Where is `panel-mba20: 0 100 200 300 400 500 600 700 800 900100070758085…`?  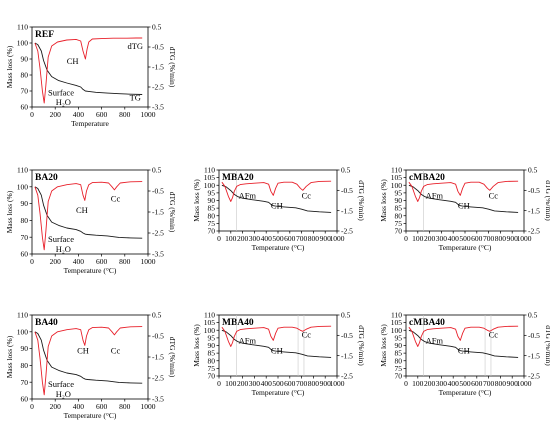
panel-mba20: 0 100 200 300 400 500 600 700 800 900100070758085… is located at coordinates (279, 209).